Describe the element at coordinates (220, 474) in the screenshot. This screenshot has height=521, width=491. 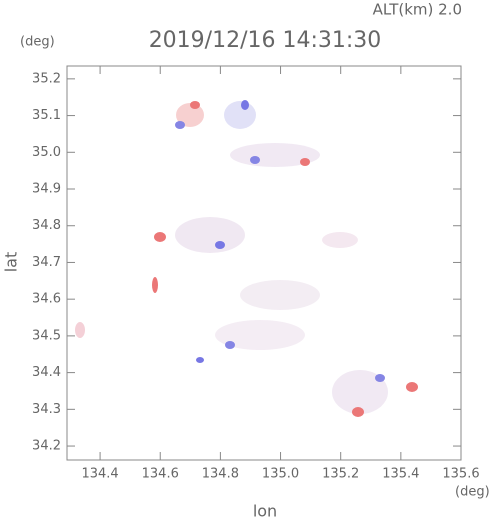
I see `x-tick-label: 134.8` at that location.